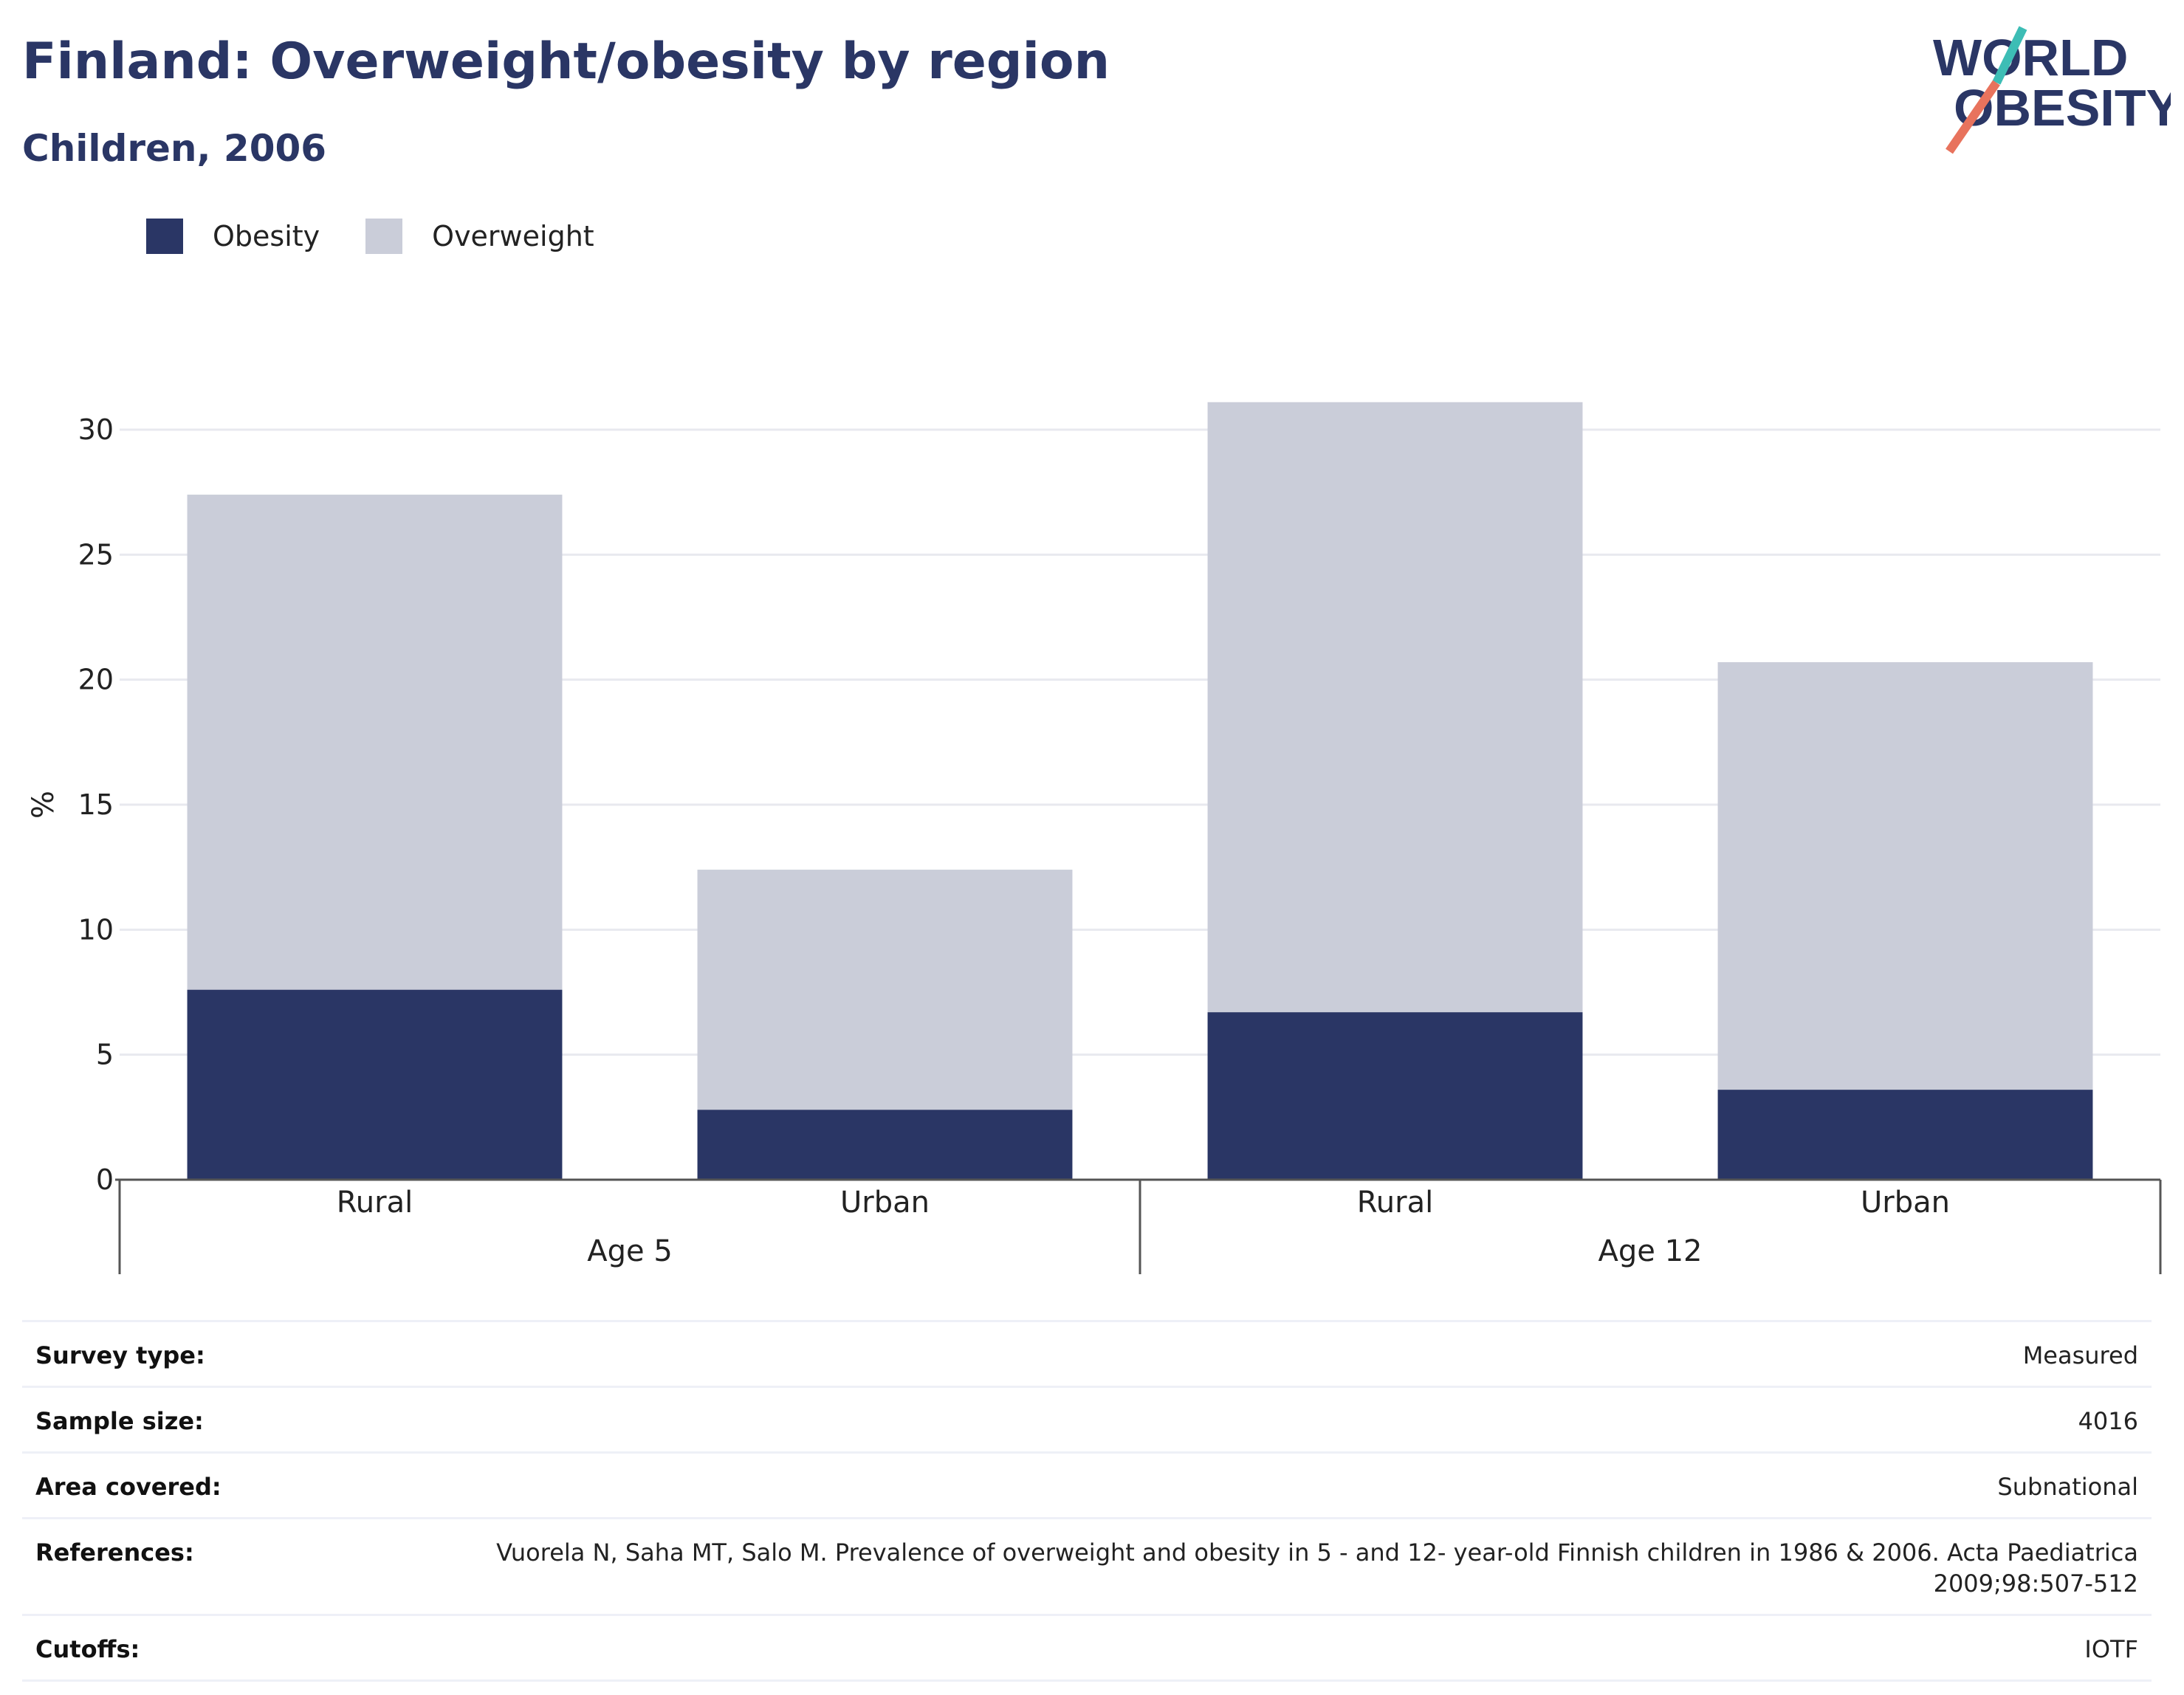 The image size is (2184, 1695). I want to click on chart-title: Finland: Overweight/obesity by region, so click(566, 62).